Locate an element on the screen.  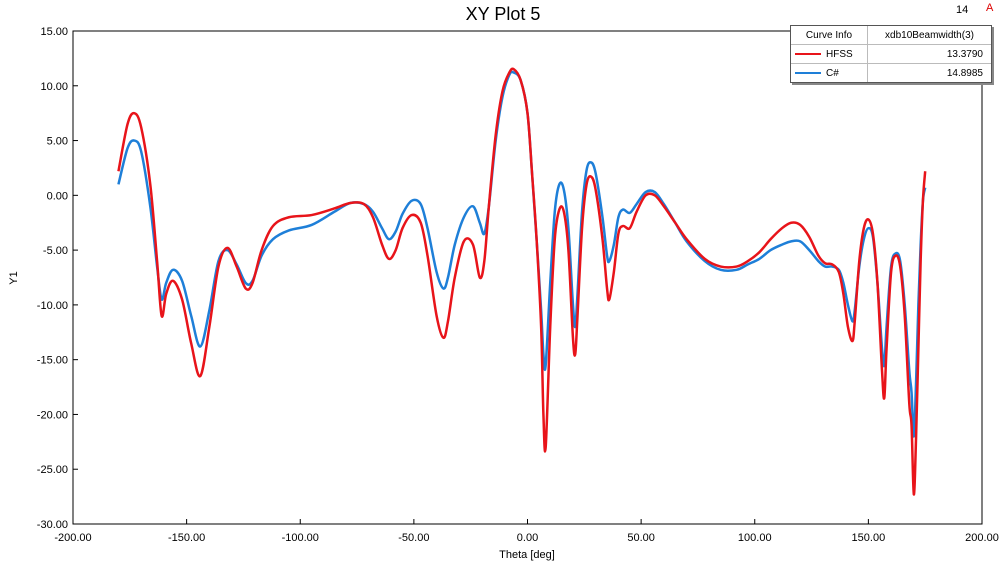
legend-header-value: xdb10Beamwidth(3) is located at coordinates (929, 35).